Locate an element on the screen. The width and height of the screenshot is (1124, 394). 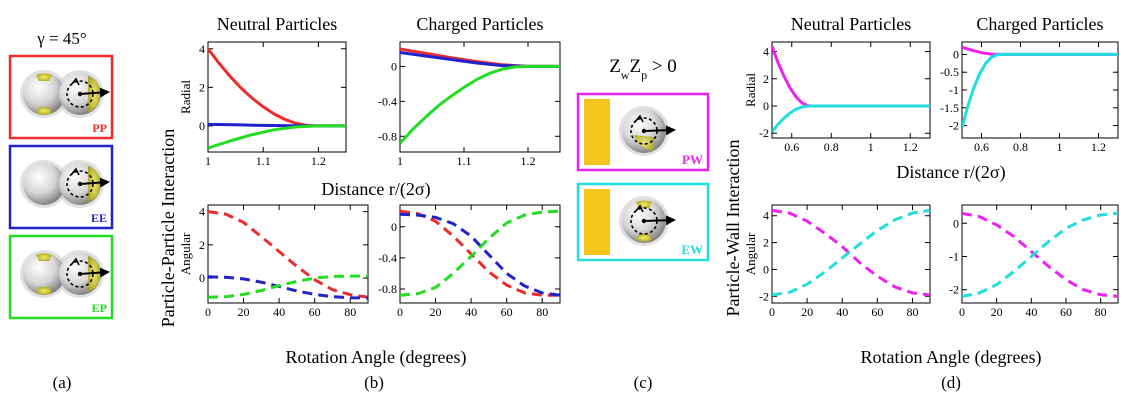
chart-b-radial-neutral: 1 1.1 1.2 0 2 4 Neutral Particles Radial is located at coordinates (262, 91).